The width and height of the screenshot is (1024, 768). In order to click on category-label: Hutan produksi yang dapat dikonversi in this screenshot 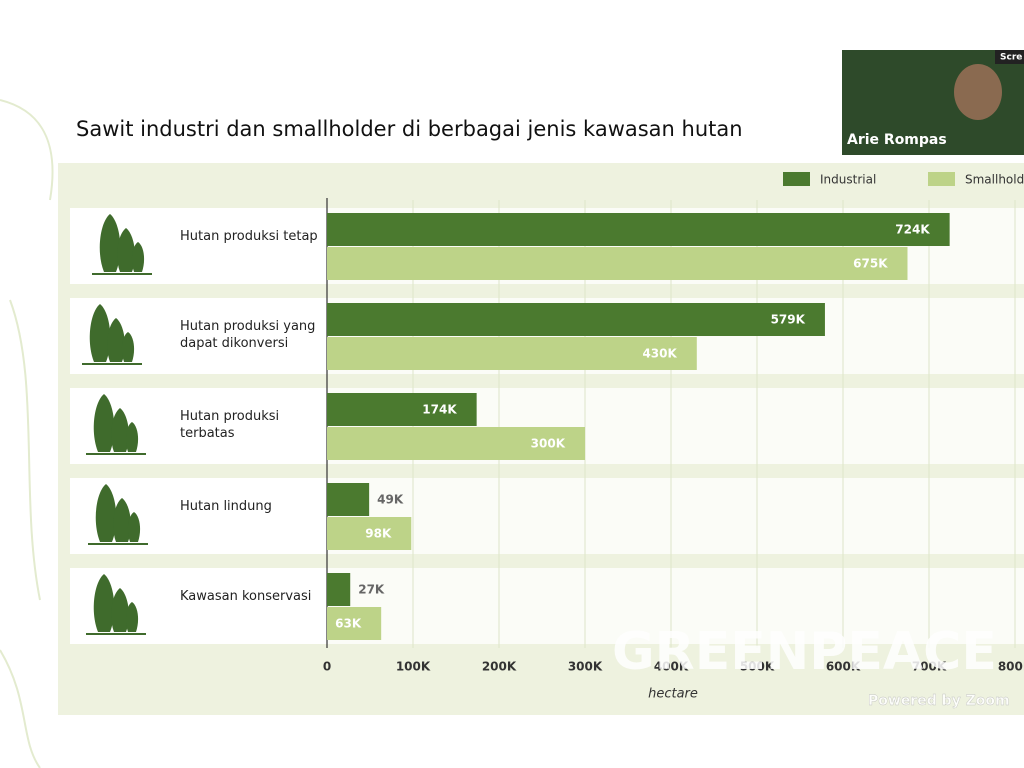, I will do `click(248, 335)`.